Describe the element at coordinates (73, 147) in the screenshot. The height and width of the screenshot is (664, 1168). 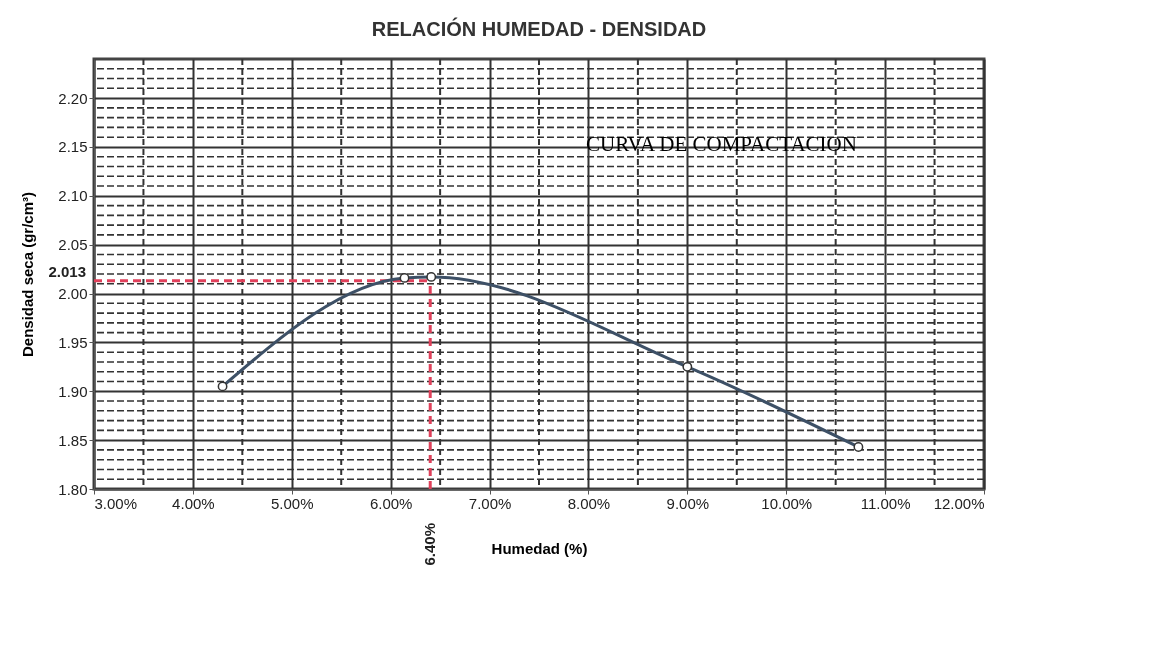
I see `y-tick-label: 2.15` at that location.